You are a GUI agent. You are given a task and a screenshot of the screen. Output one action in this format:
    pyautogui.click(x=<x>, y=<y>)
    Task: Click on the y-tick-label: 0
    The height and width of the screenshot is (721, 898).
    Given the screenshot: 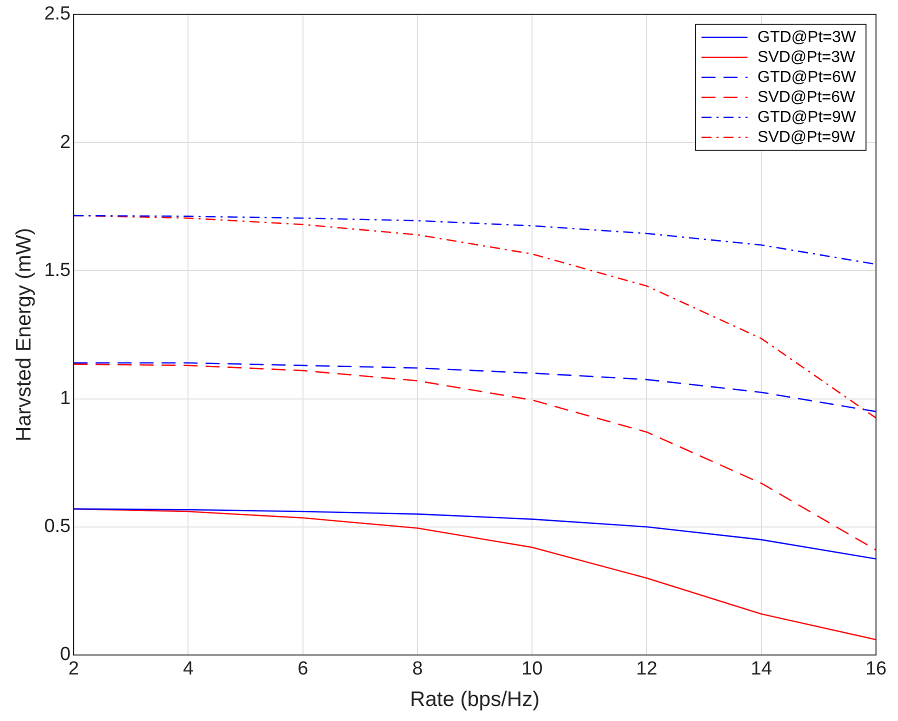 What is the action you would take?
    pyautogui.click(x=65, y=655)
    